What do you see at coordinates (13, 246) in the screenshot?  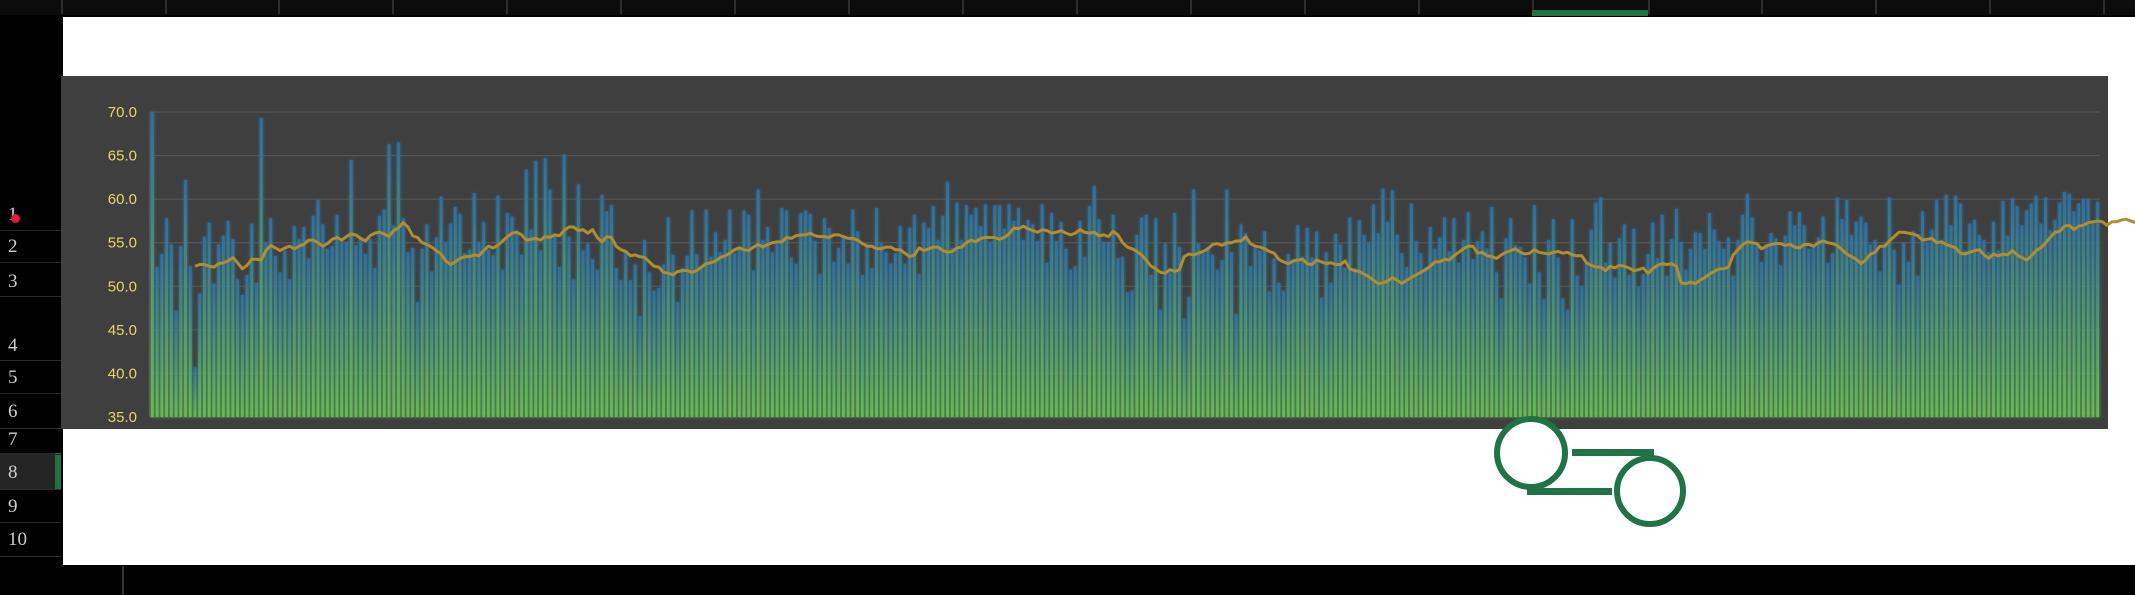 I see `row-header-2: 2` at bounding box center [13, 246].